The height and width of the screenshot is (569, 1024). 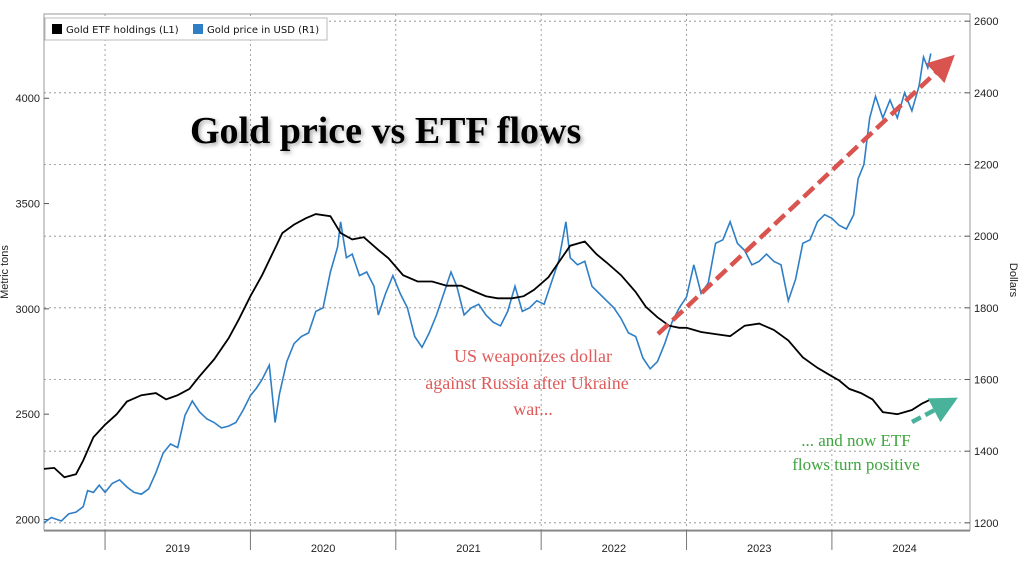 What do you see at coordinates (981, 273) in the screenshot?
I see `right-axis-ticks: 1200 1400 1600 1800 2000 2200 2400 2600` at bounding box center [981, 273].